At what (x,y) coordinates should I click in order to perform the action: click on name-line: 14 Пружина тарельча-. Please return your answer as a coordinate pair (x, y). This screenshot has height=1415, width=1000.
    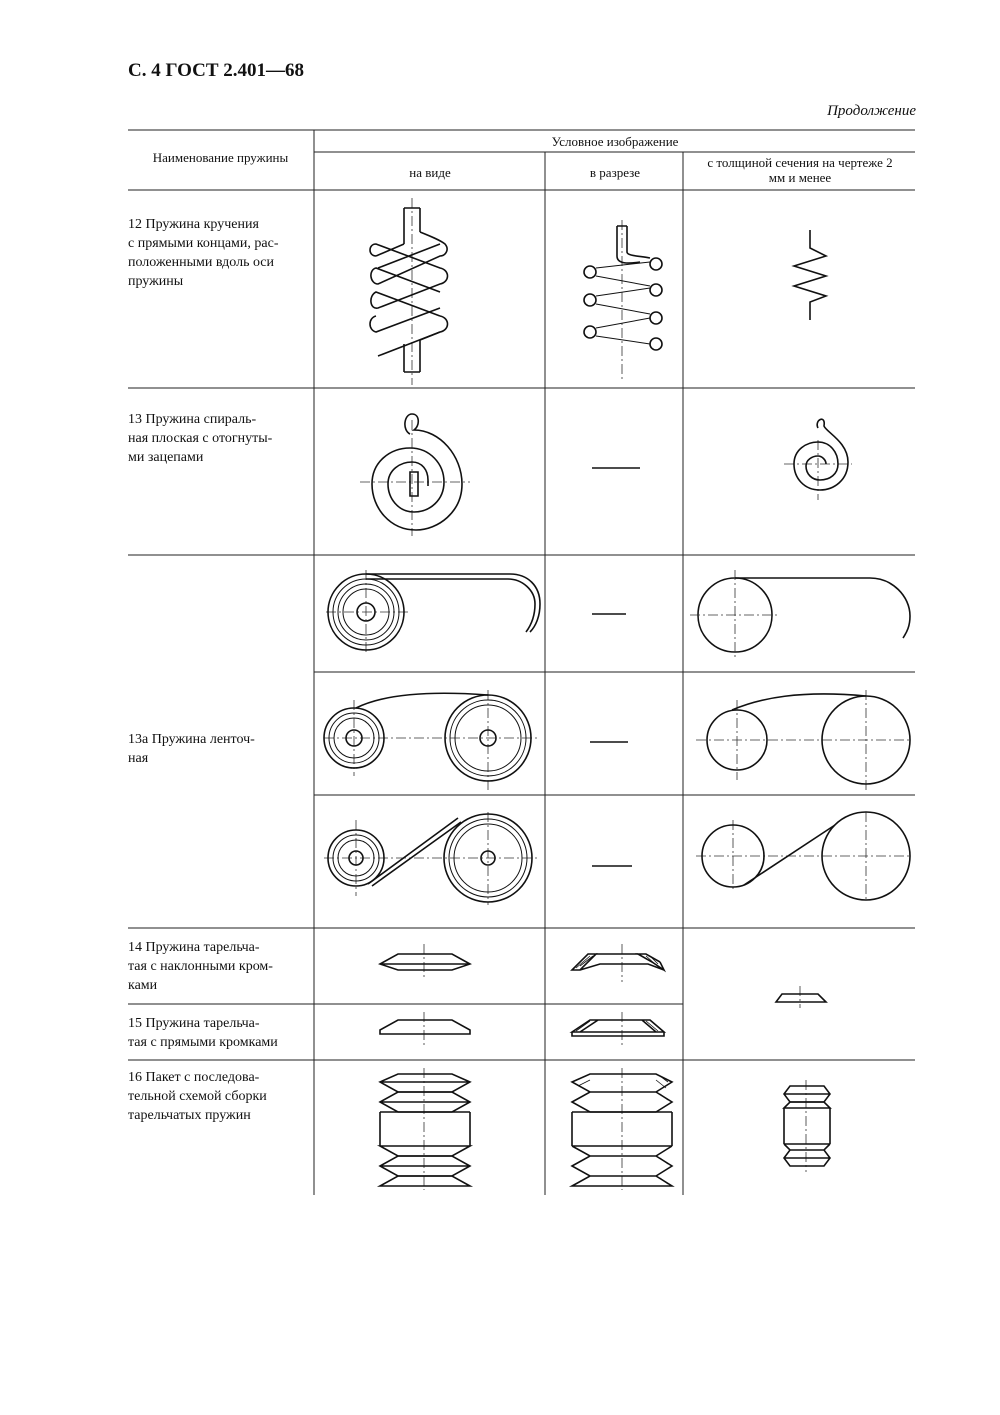
    Looking at the image, I should click on (194, 947).